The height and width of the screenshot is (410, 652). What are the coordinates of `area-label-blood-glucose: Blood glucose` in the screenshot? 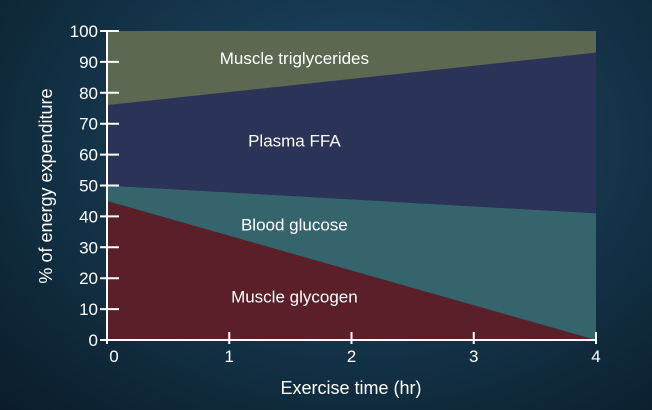 It's located at (294, 225).